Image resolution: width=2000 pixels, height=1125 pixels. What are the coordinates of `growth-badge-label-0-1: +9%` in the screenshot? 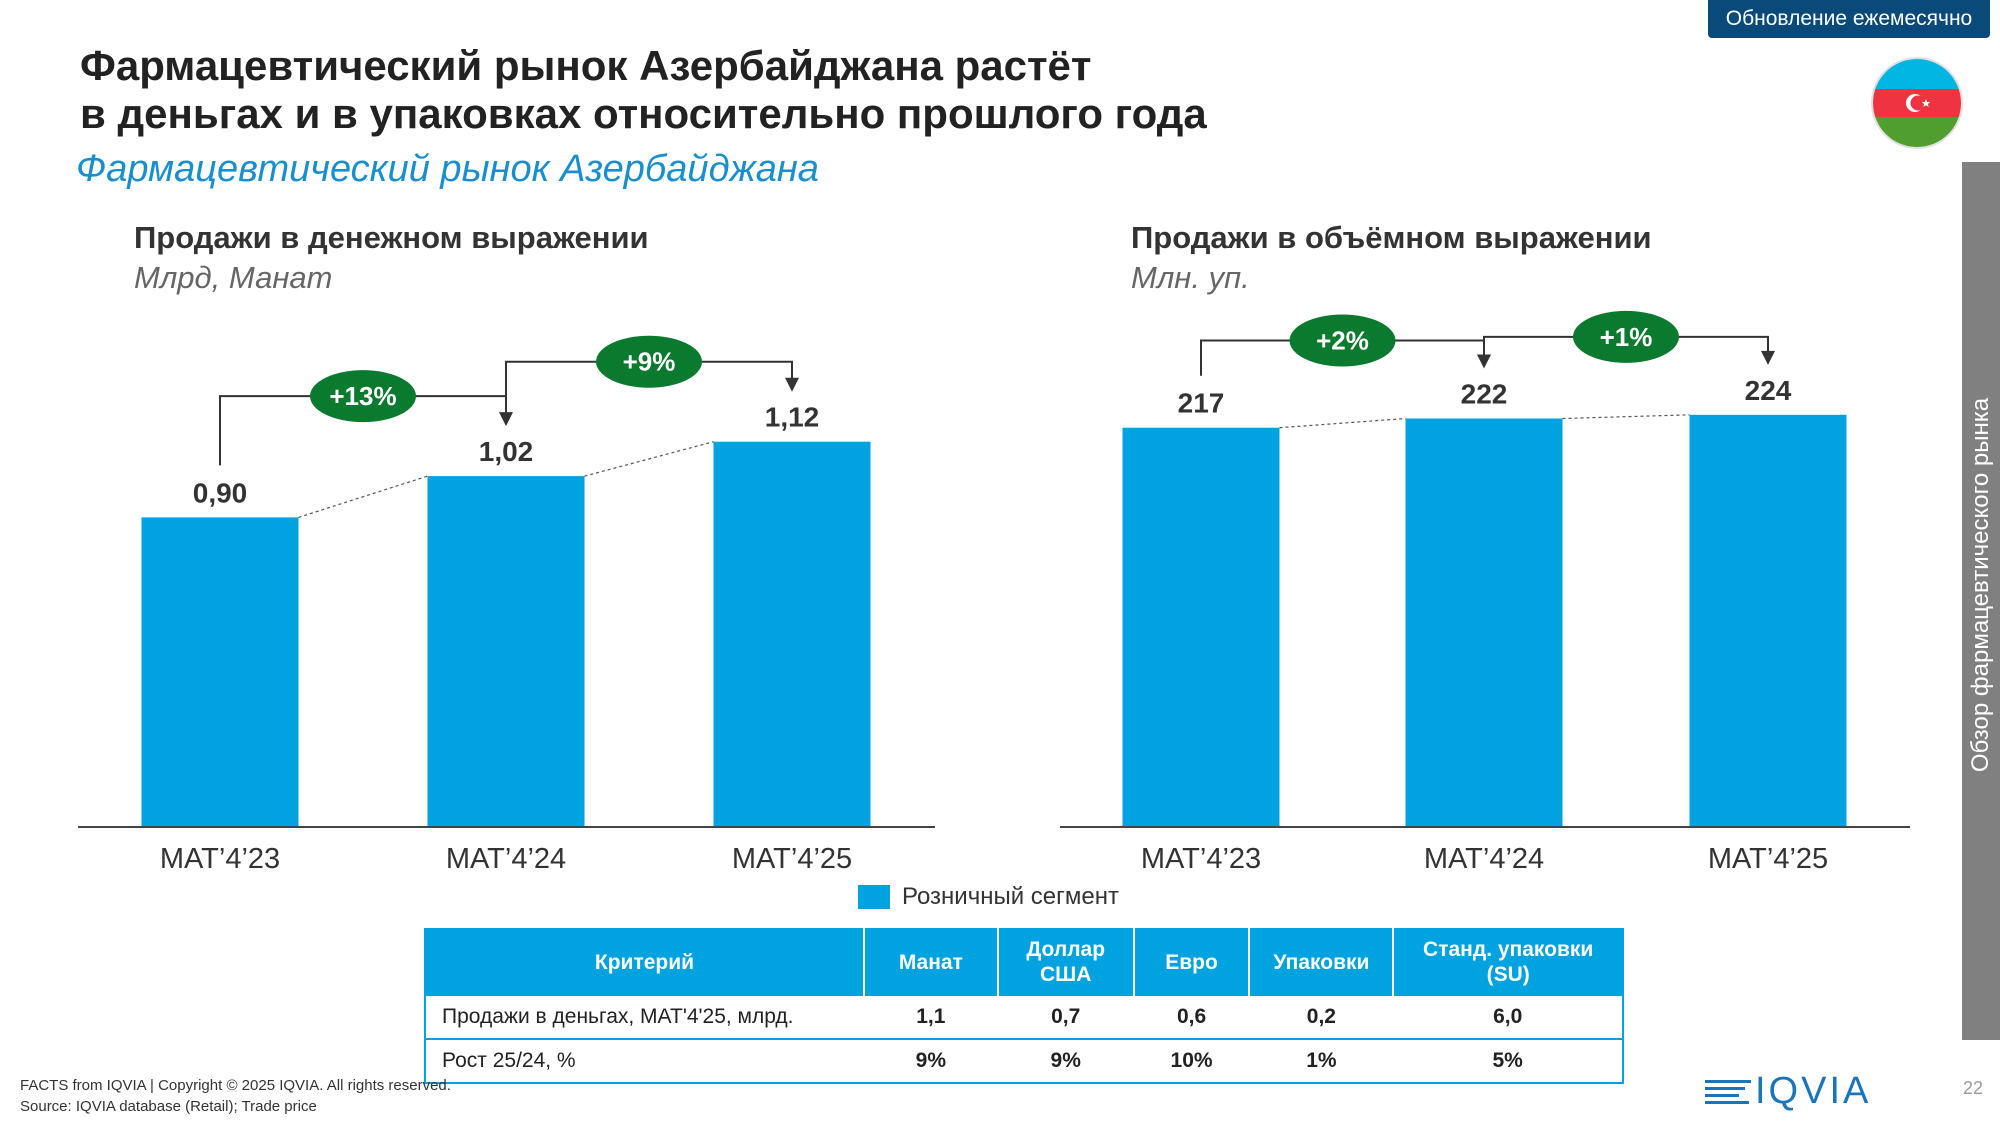 It's located at (649, 362).